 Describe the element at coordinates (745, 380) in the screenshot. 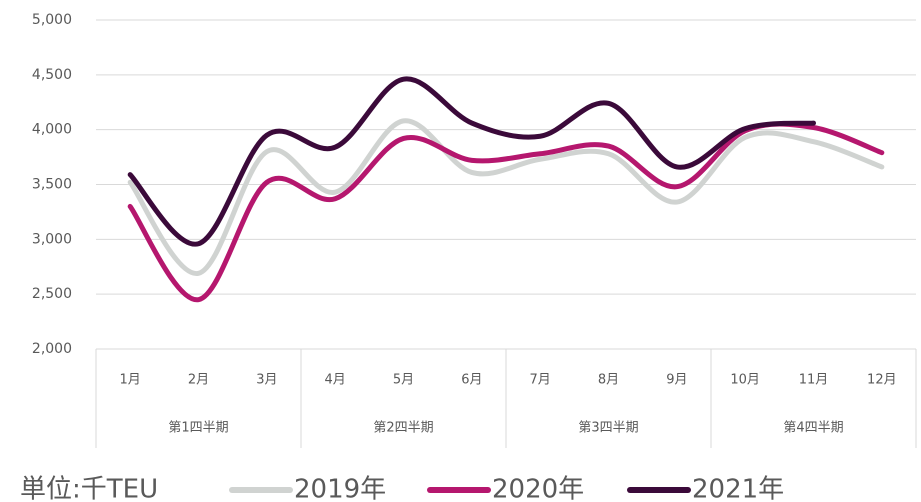

I see `x-tick-label: 10月` at that location.